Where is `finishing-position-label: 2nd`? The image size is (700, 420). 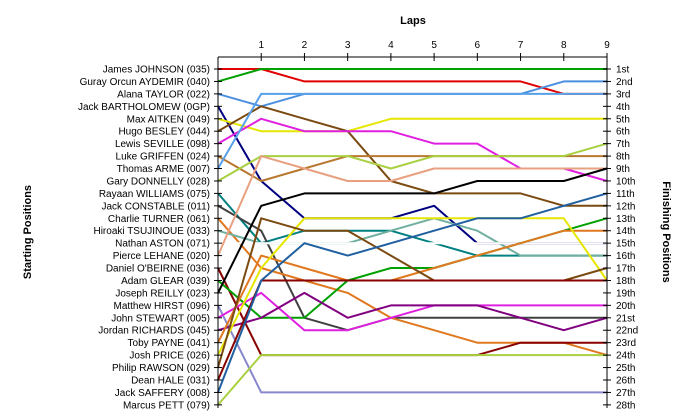 finishing-position-label: 2nd is located at coordinates (624, 82).